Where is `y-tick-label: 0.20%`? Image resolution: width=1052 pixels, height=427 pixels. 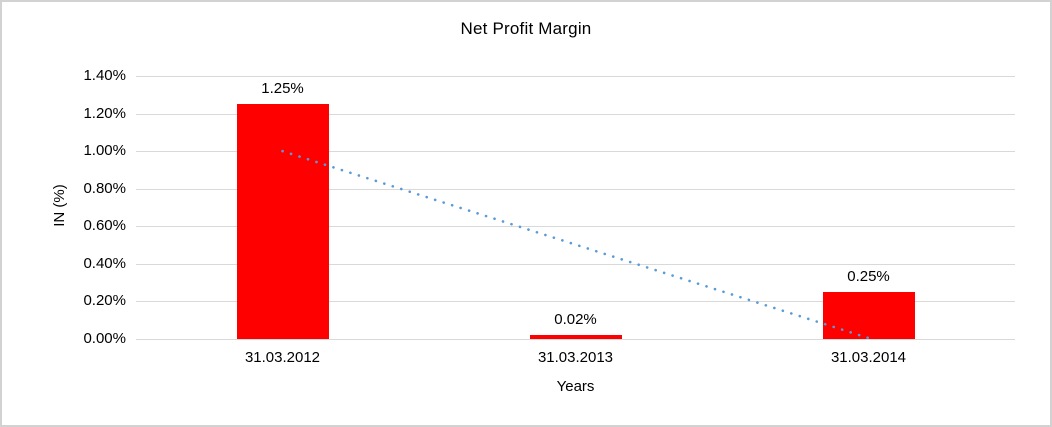 y-tick-label: 0.20% is located at coordinates (104, 300).